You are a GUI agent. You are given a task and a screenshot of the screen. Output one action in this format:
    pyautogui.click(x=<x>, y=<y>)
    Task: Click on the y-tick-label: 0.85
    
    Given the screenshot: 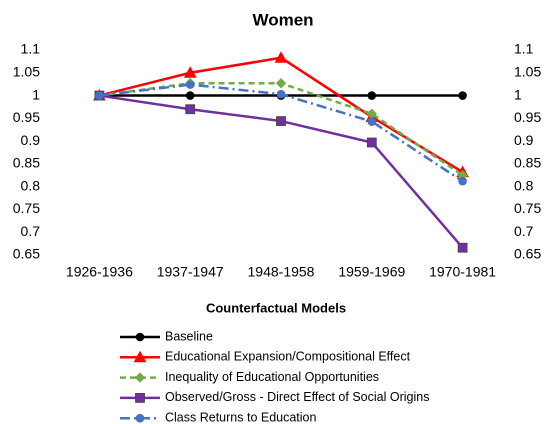 What is the action you would take?
    pyautogui.click(x=26, y=163)
    